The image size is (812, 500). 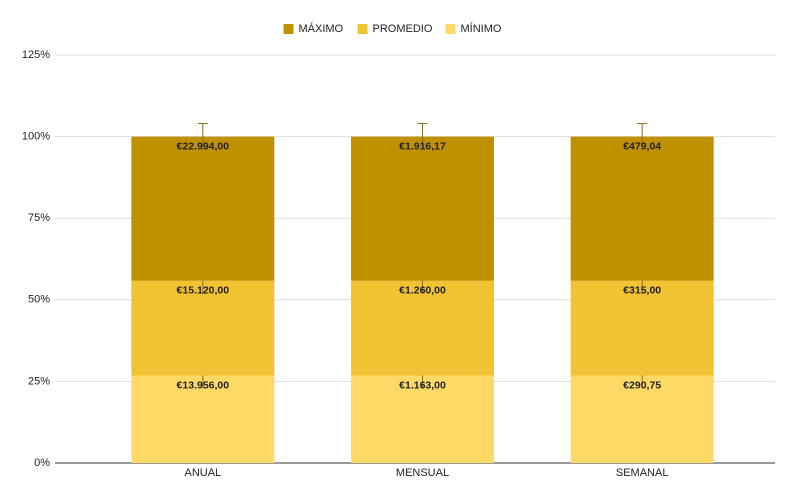 What do you see at coordinates (422, 473) in the screenshot?
I see `x-tick-label: MENSUAL` at bounding box center [422, 473].